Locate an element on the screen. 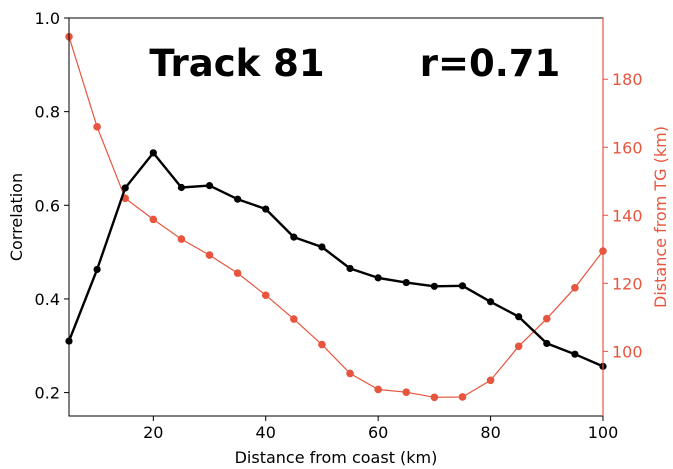  y-axis-left-label: Correlation is located at coordinates (16, 217).